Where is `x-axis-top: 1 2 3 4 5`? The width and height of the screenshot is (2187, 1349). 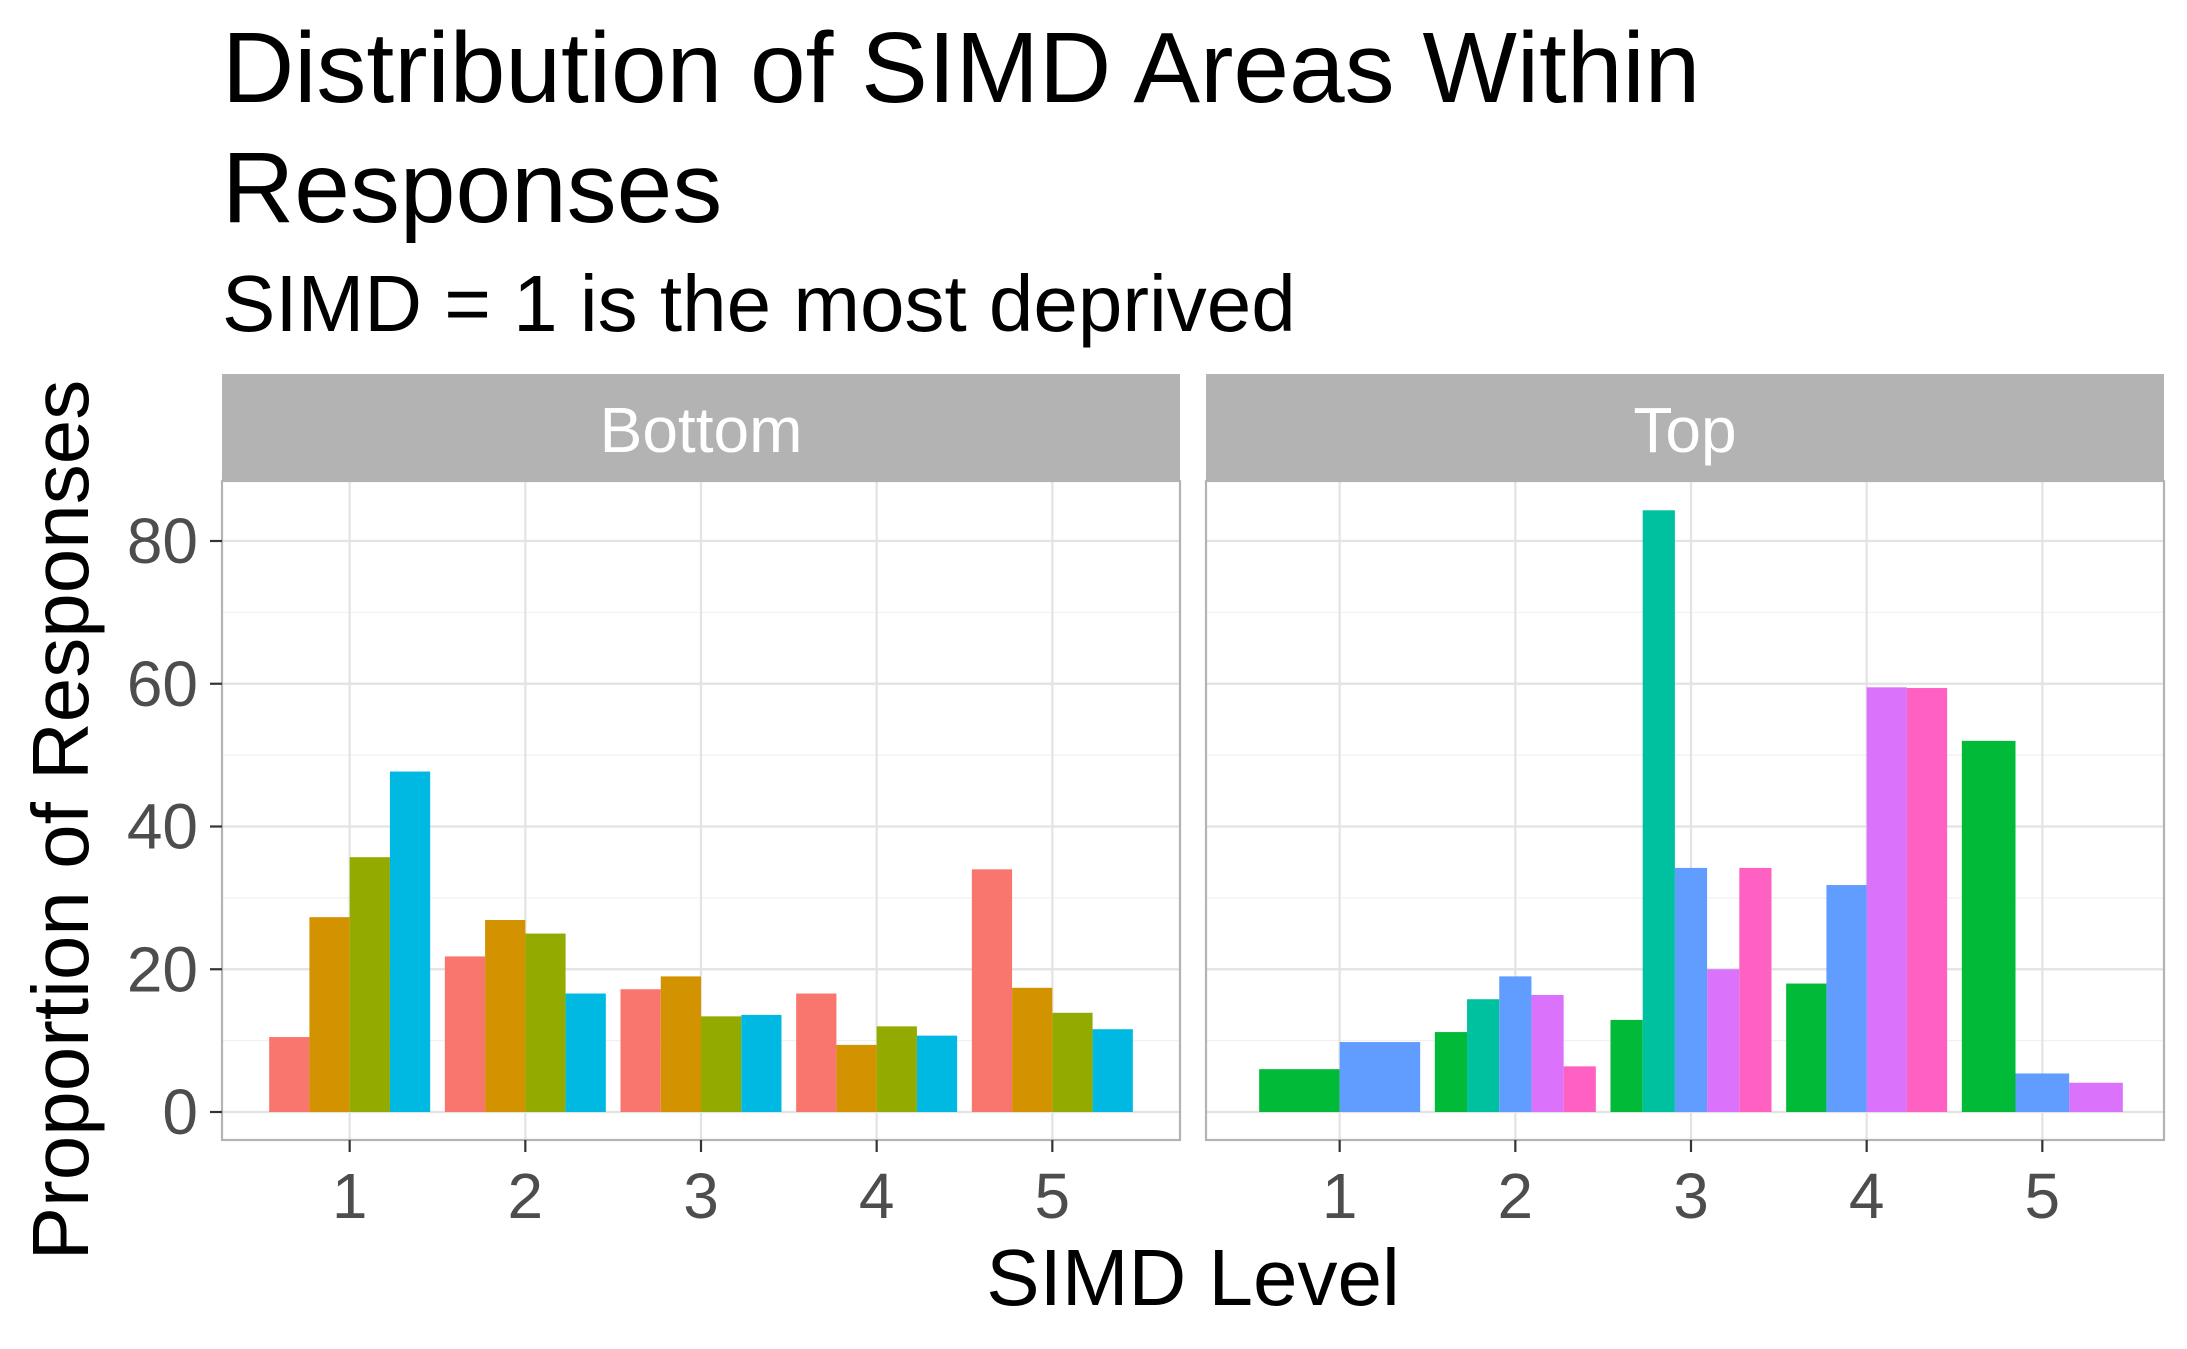 x-axis-top: 1 2 3 4 5 is located at coordinates (1691, 1186).